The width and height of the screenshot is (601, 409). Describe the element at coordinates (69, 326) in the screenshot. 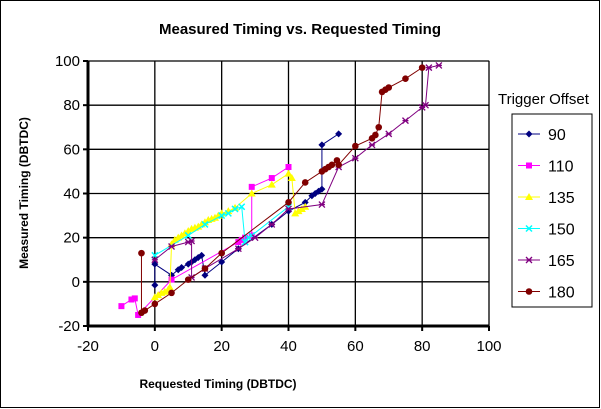

I see `y-tick-label: -20` at that location.